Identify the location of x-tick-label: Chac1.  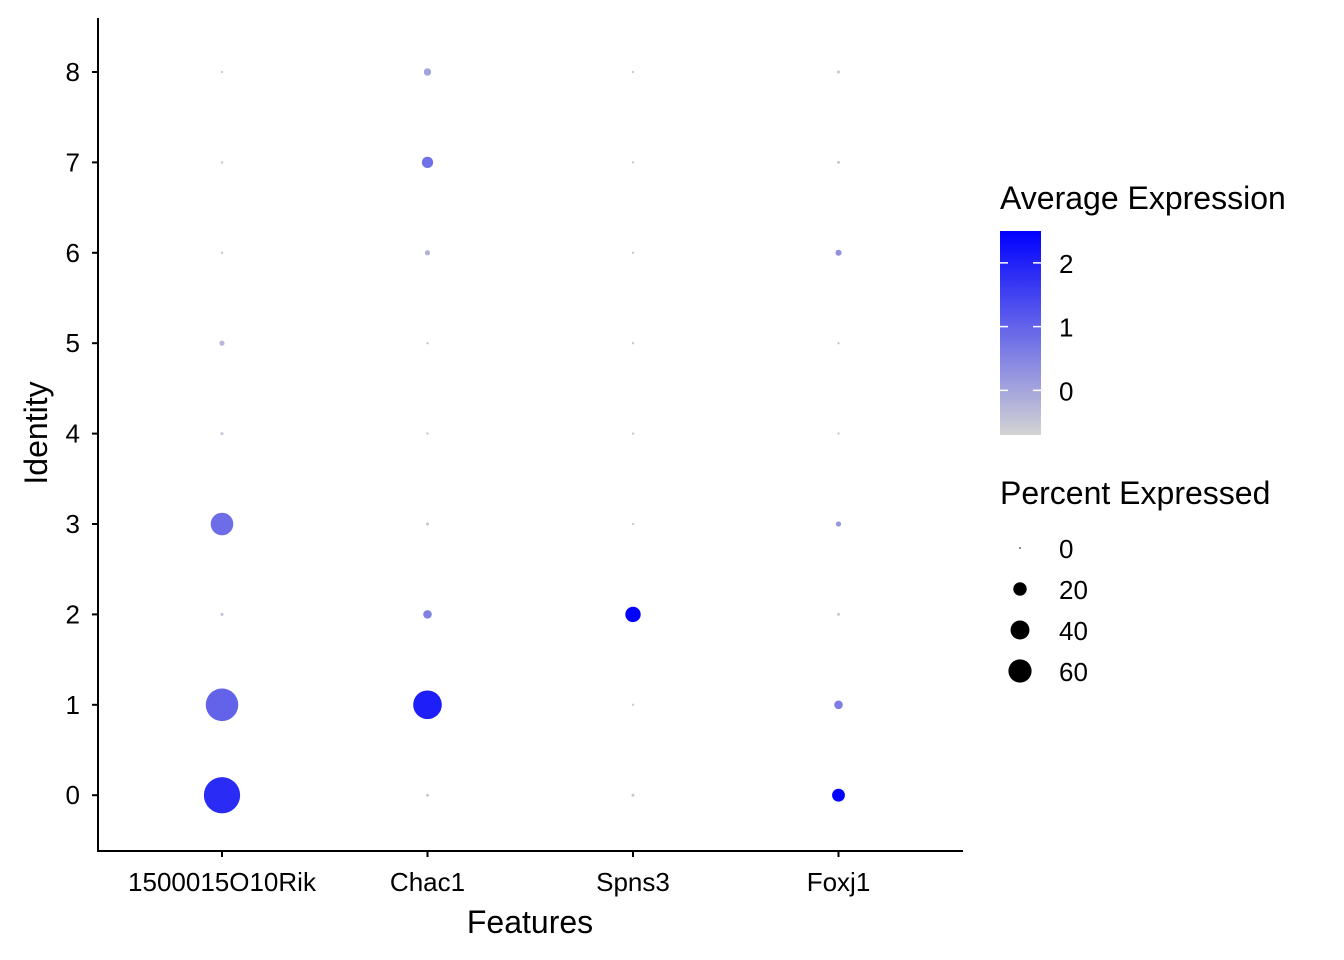
(427, 882).